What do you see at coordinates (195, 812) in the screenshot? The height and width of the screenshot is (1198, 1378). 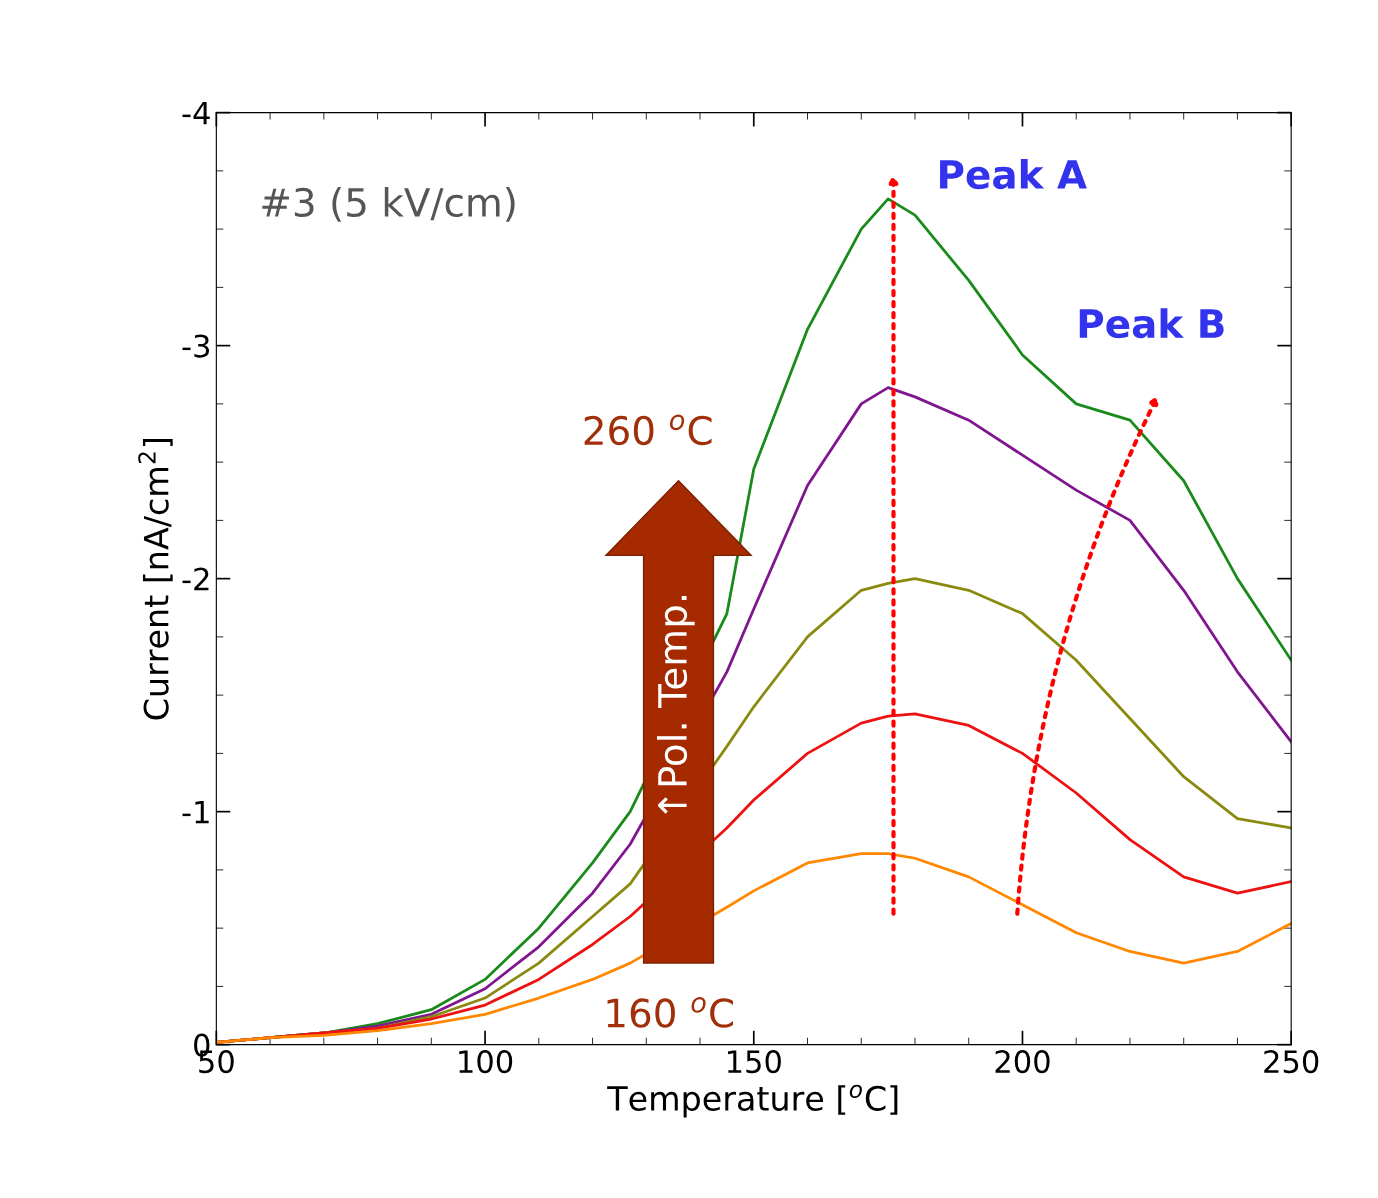 I see `y-tick-label: -1` at bounding box center [195, 812].